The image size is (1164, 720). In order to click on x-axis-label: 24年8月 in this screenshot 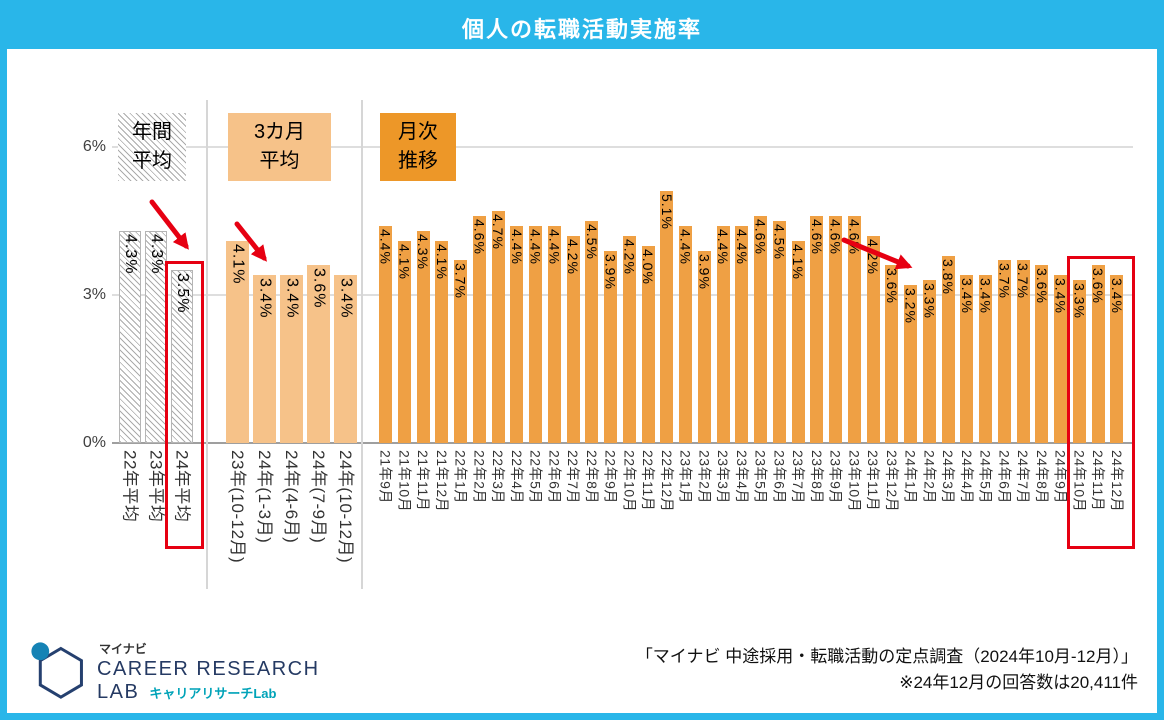, I will do `click(1041, 477)`.